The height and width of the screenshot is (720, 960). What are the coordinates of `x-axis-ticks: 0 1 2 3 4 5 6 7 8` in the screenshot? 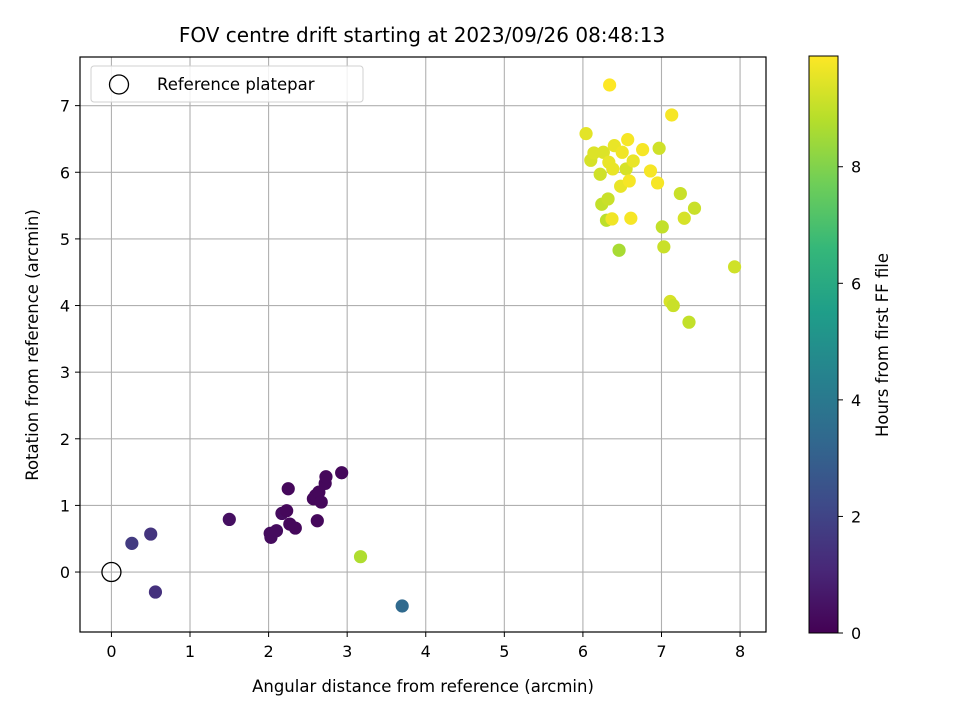 It's located at (425, 646).